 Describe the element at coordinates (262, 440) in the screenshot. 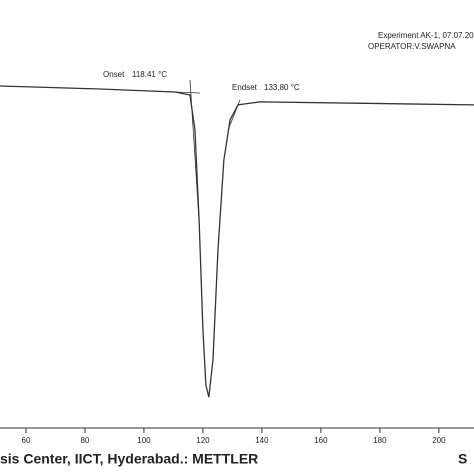

I see `x-tick-label: 140` at that location.